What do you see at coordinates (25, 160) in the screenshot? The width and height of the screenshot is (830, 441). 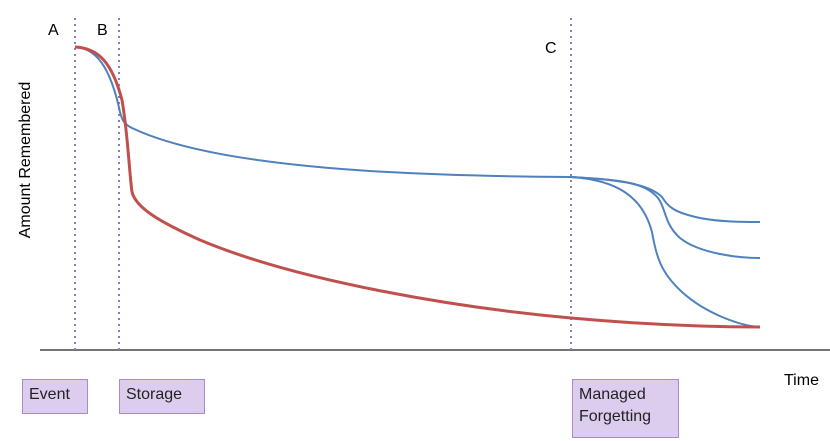 I see `y-axis-title: Amount Remembered` at bounding box center [25, 160].